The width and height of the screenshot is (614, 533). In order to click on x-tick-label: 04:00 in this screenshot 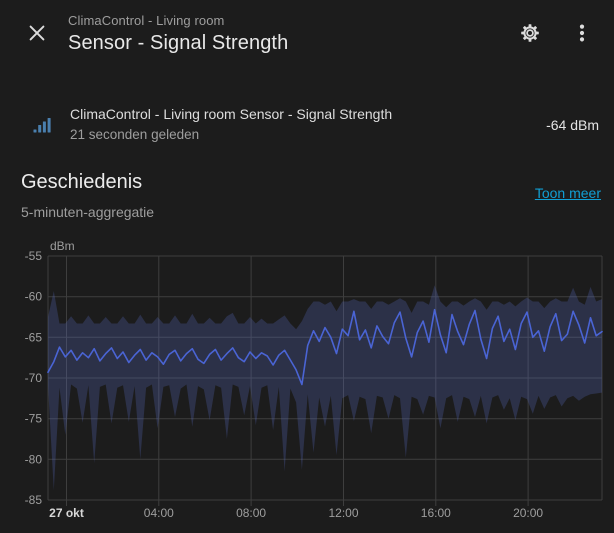, I will do `click(159, 513)`.